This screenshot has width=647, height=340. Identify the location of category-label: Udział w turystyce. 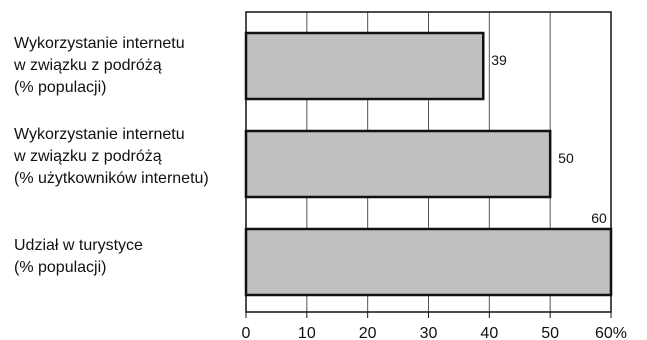
(78, 245).